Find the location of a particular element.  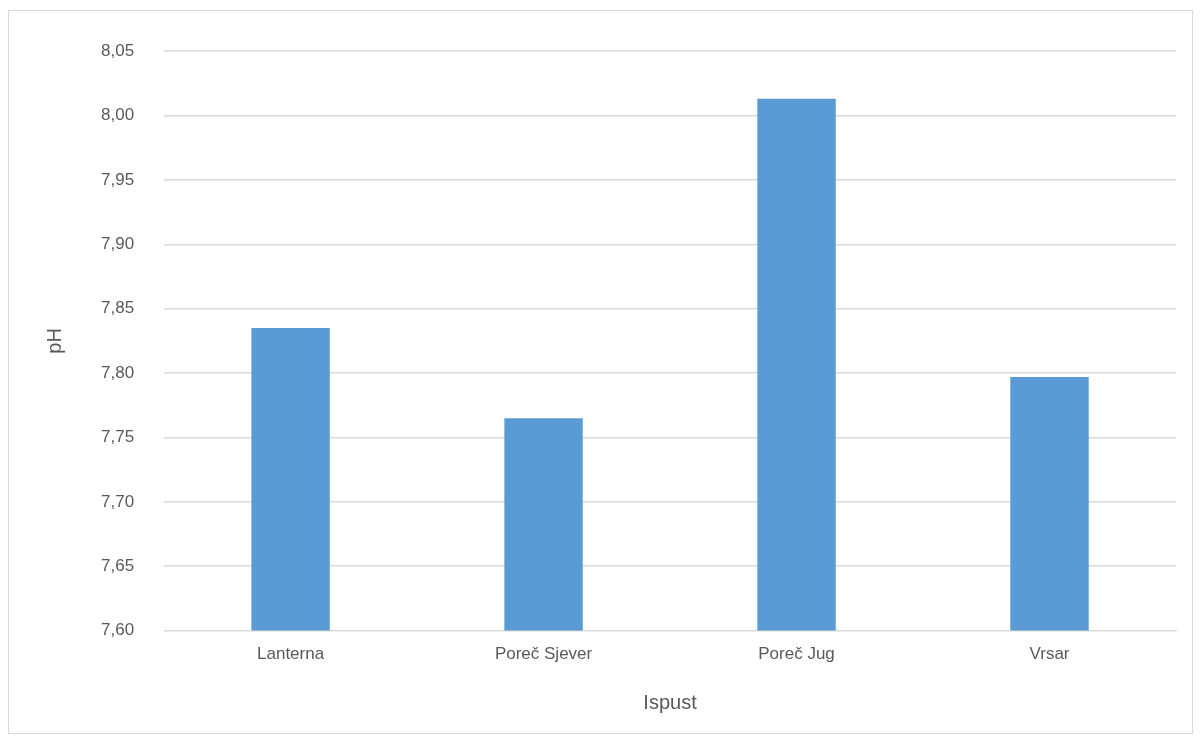

y-tick-label: 7,60 is located at coordinates (117, 630).